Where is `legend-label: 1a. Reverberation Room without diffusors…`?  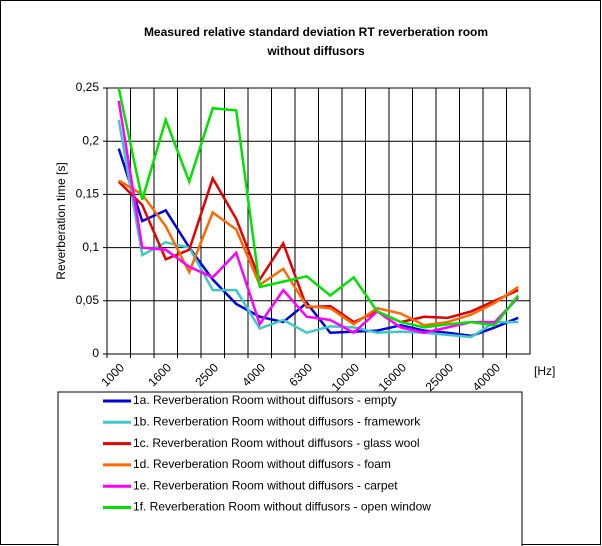
legend-label: 1a. Reverberation Room without diffusors… is located at coordinates (265, 400).